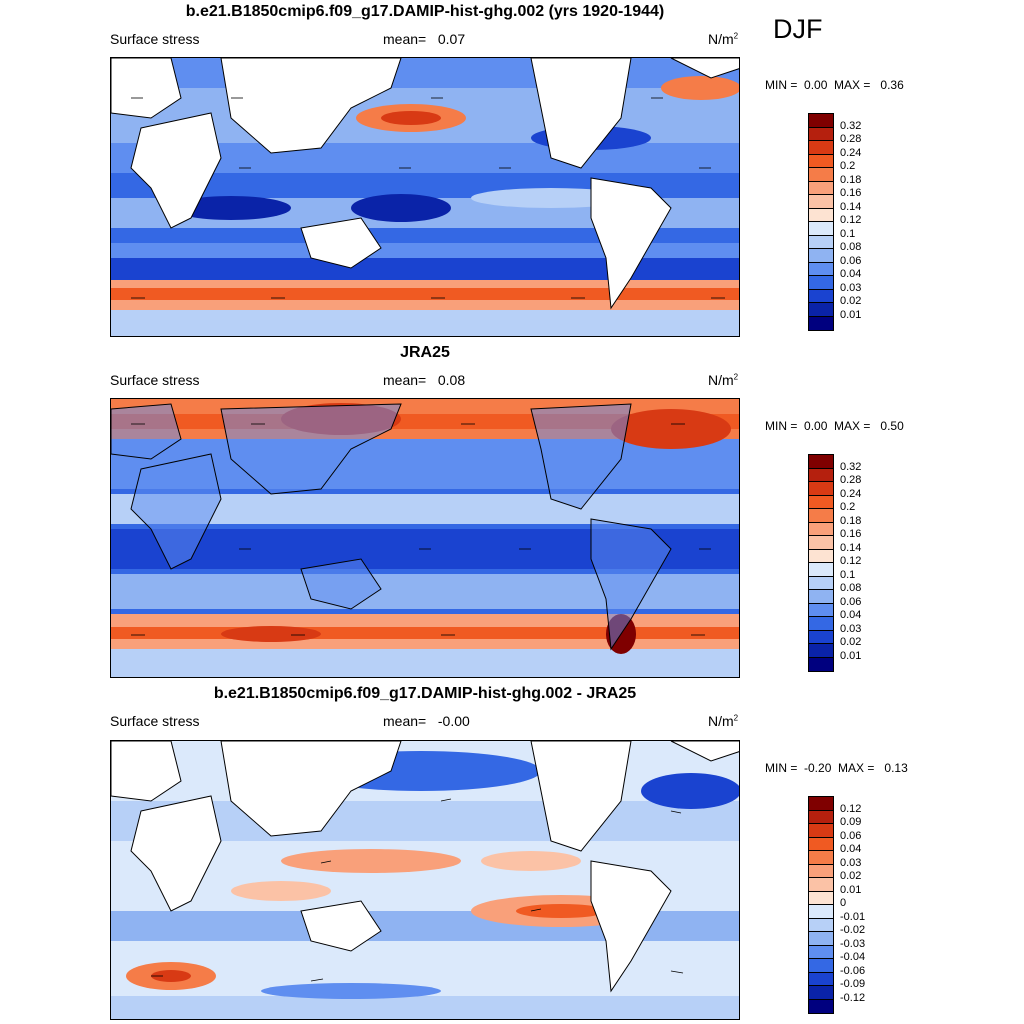  I want to click on colorbar-tick-label: 0.02, so click(851, 642).